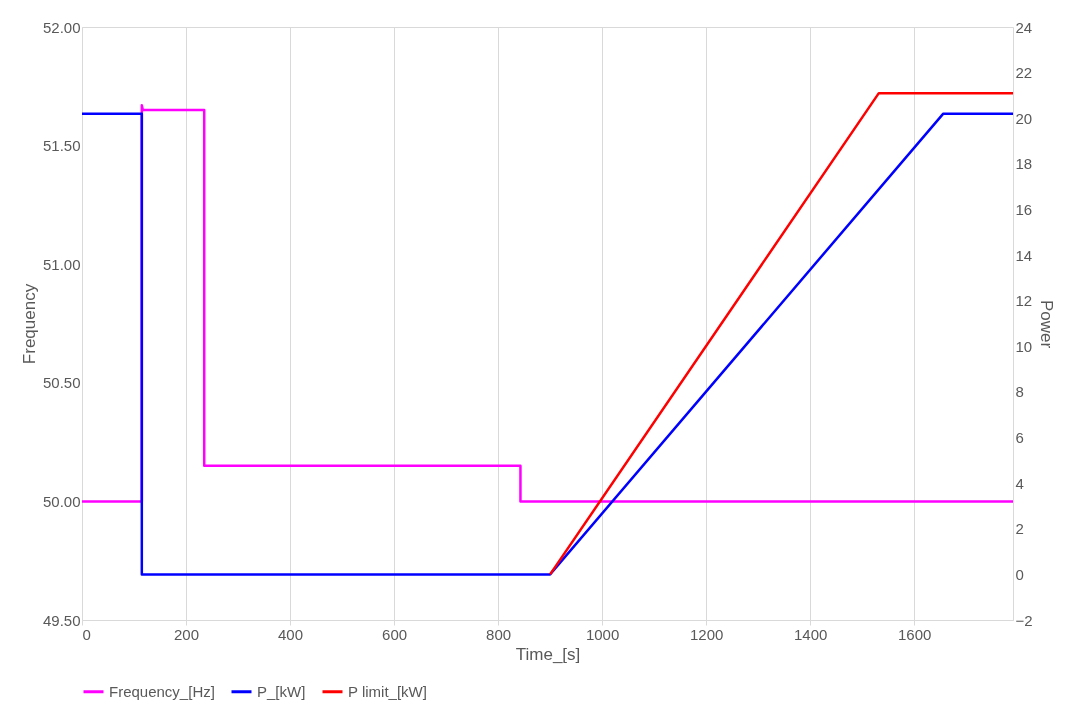 The image size is (1075, 720). What do you see at coordinates (86, 634) in the screenshot?
I see `x-tick-label: 0` at bounding box center [86, 634].